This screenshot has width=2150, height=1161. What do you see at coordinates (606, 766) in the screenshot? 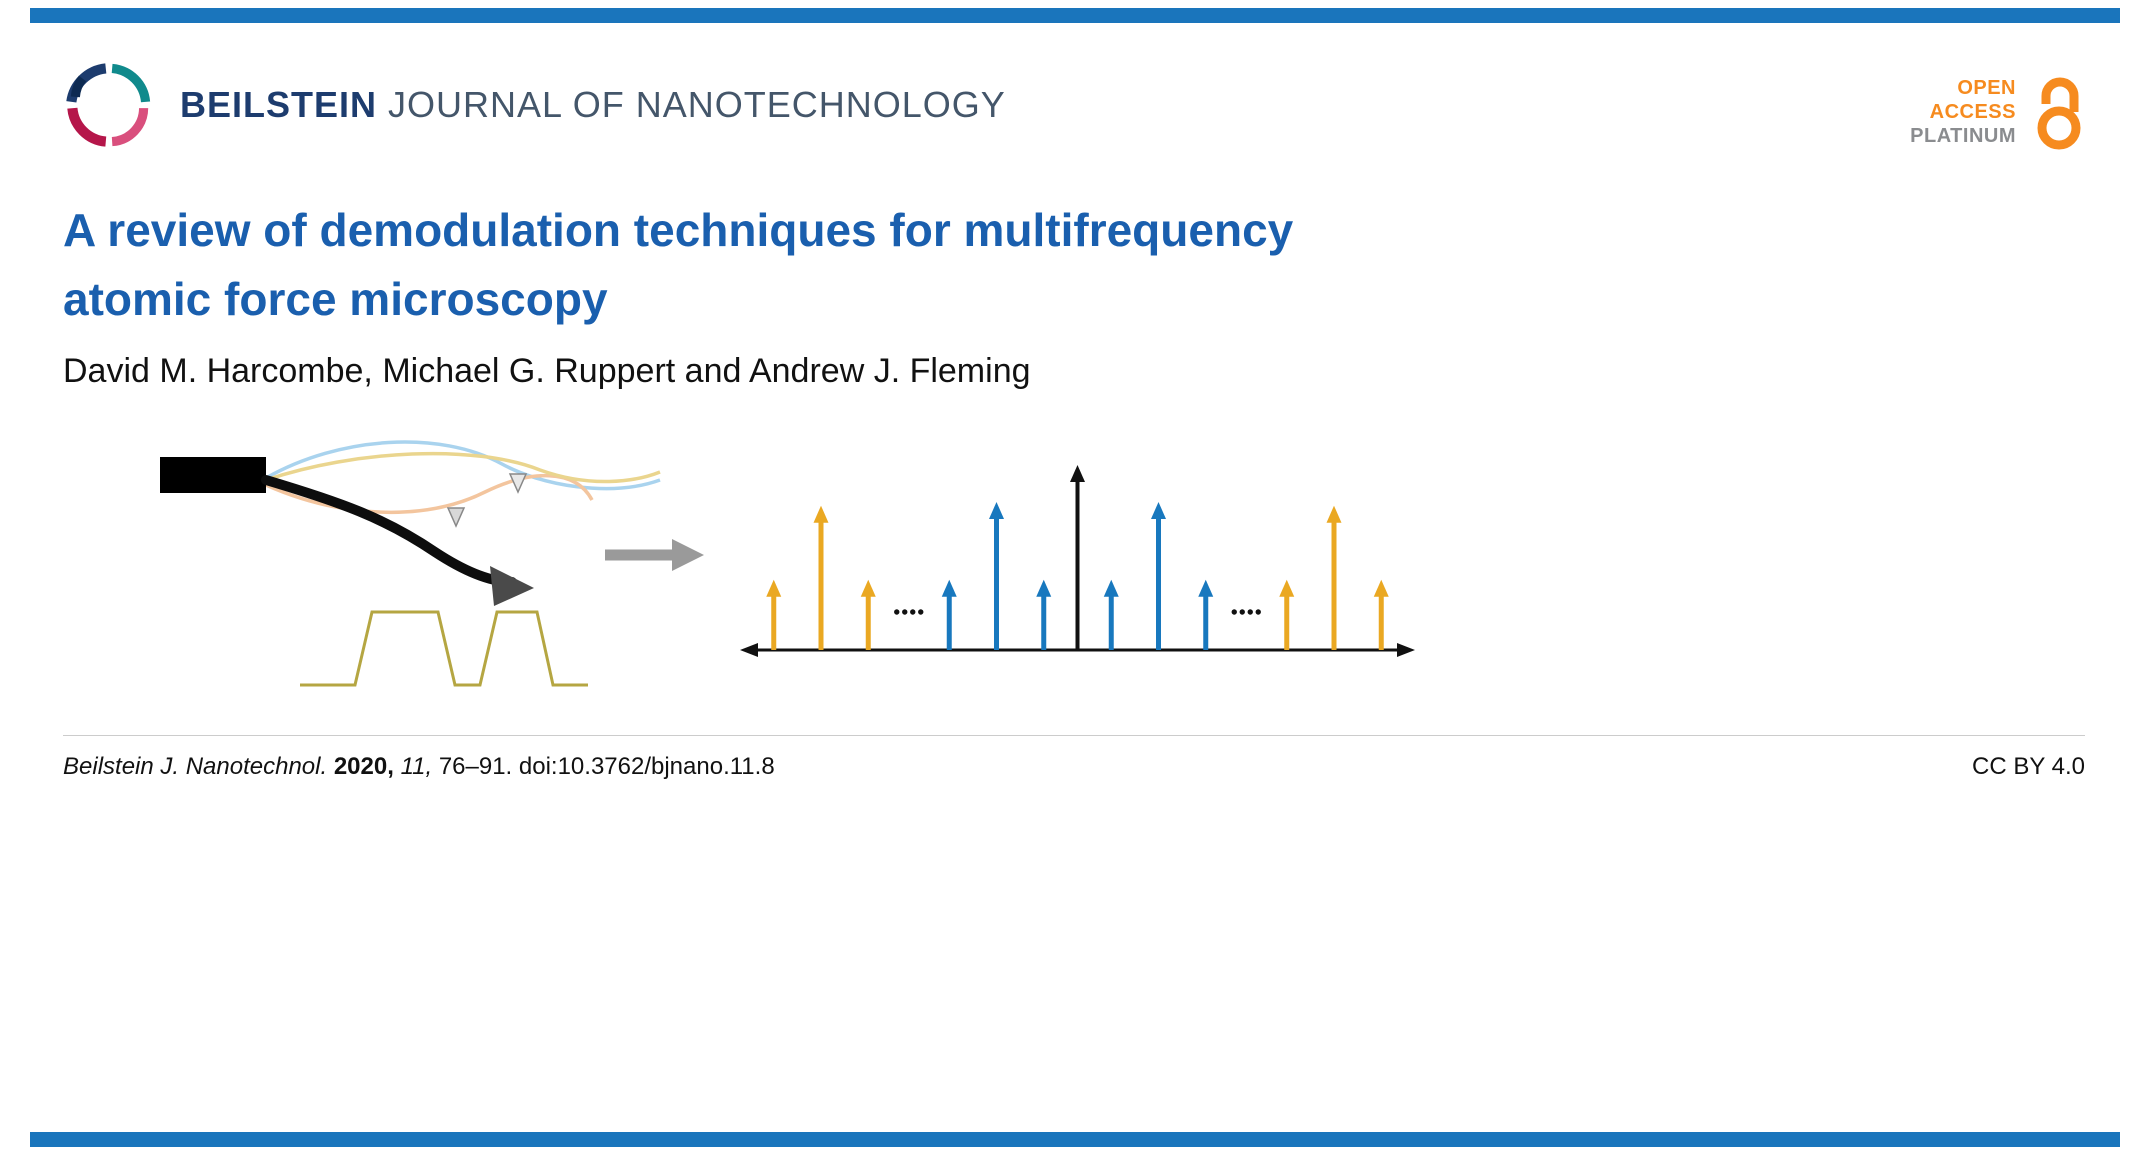
I see `citation-pages-doi: 76–91. doi:10.3762/bjnano.11.8` at bounding box center [606, 766].